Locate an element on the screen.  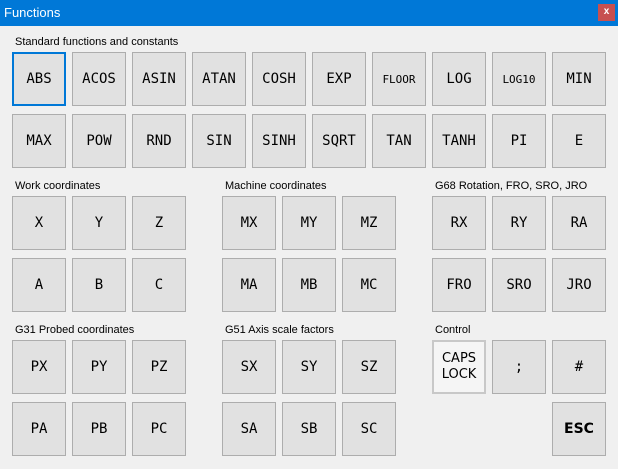
button-ma: MA is located at coordinates (249, 285).